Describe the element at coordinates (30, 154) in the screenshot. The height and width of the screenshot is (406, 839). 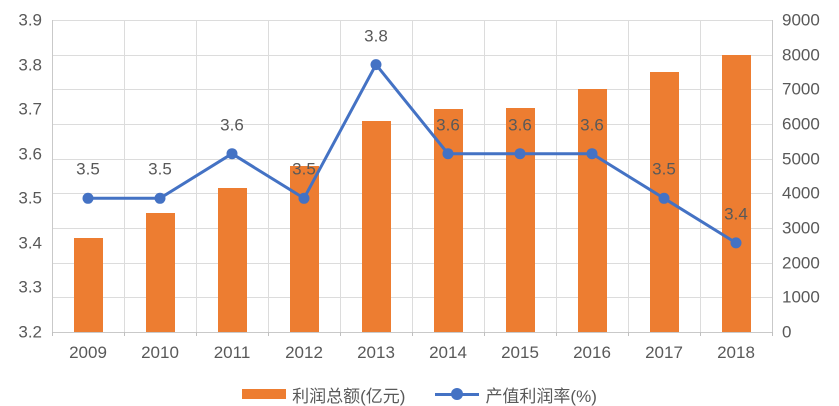
I see `left-axis-tick-label: 3.6` at that location.